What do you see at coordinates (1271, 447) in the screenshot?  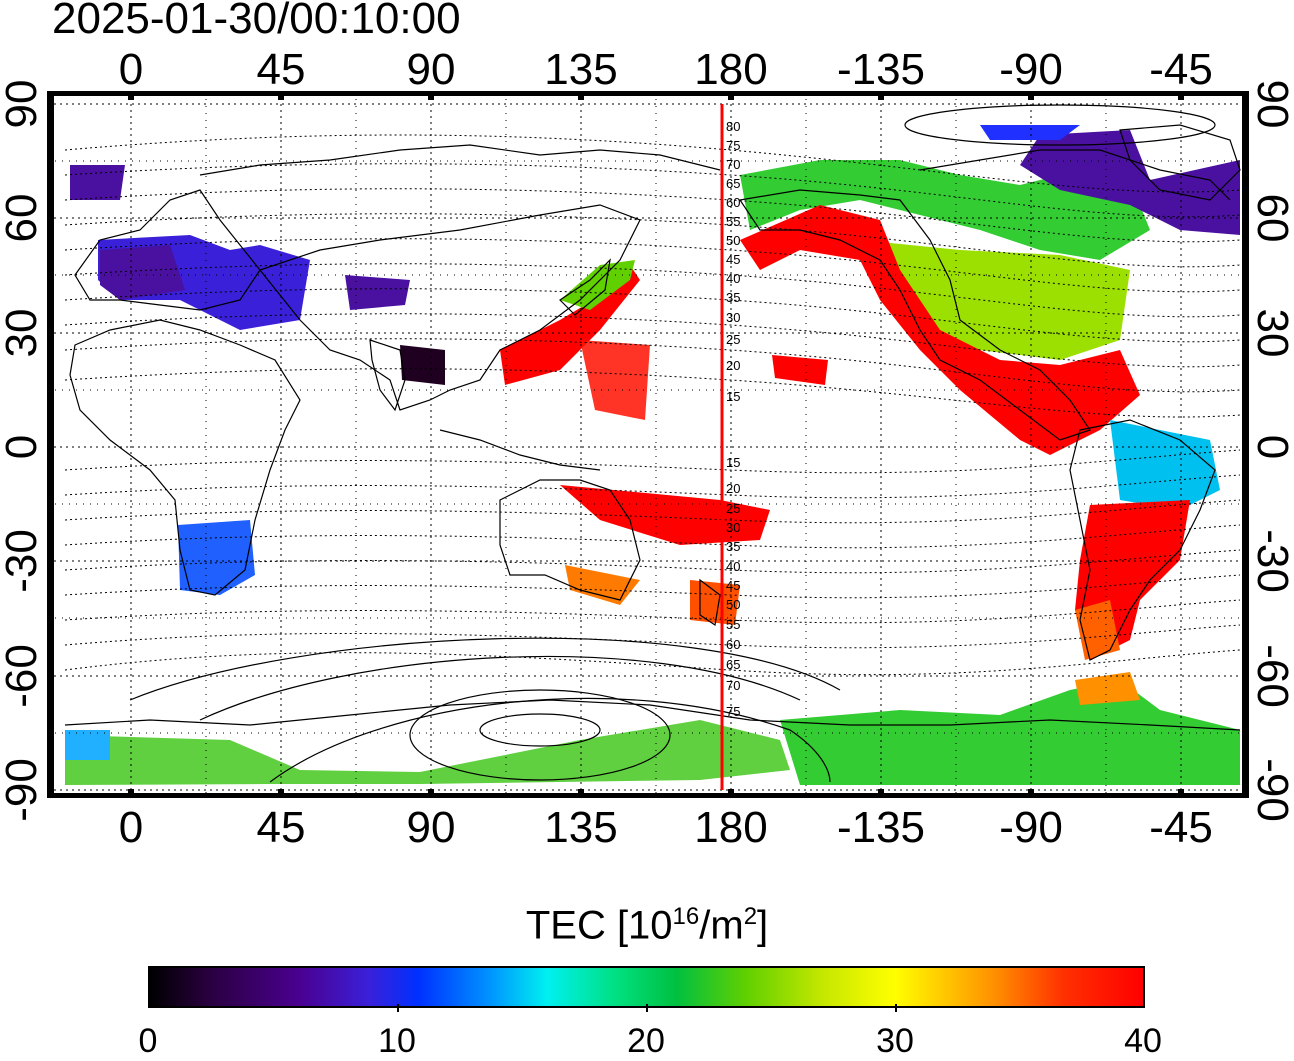 I see `lat-label-right: 0` at bounding box center [1271, 447].